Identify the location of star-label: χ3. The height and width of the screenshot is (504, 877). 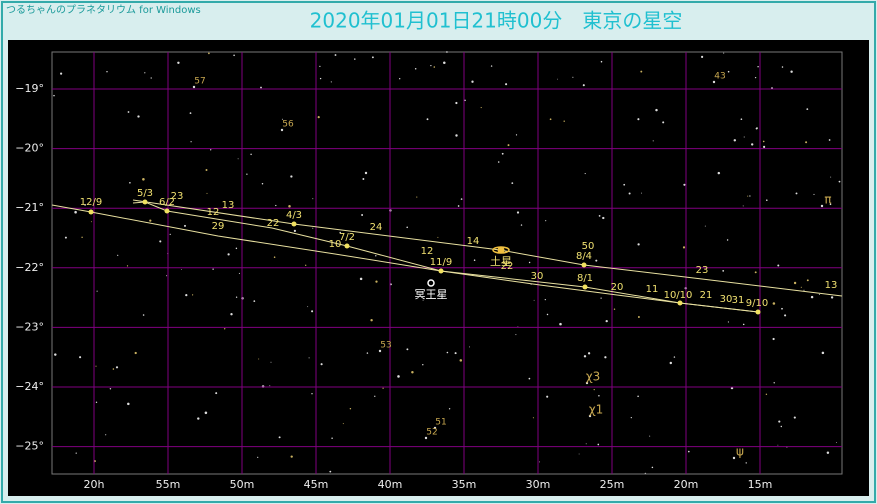
(593, 377).